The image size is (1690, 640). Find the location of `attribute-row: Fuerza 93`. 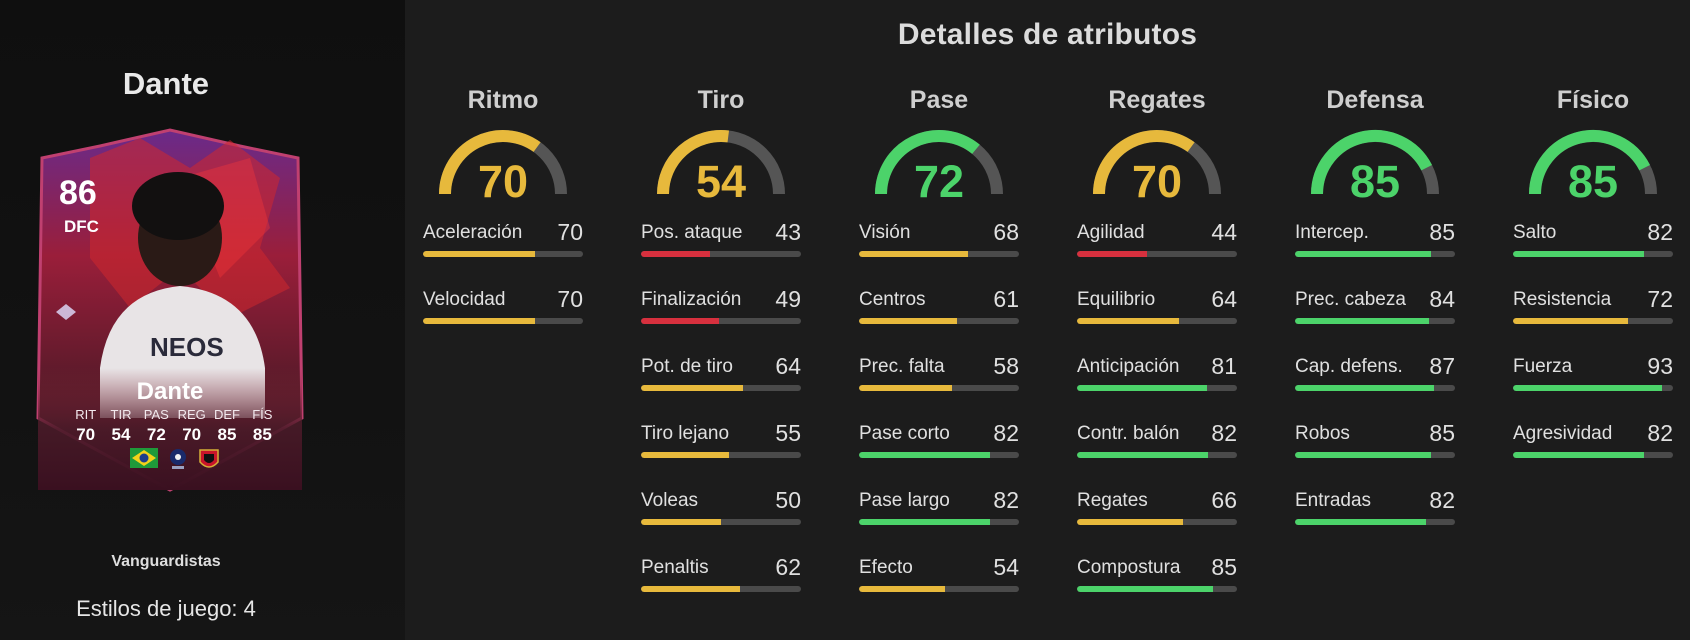

attribute-row: Fuerza 93 is located at coordinates (1593, 379).